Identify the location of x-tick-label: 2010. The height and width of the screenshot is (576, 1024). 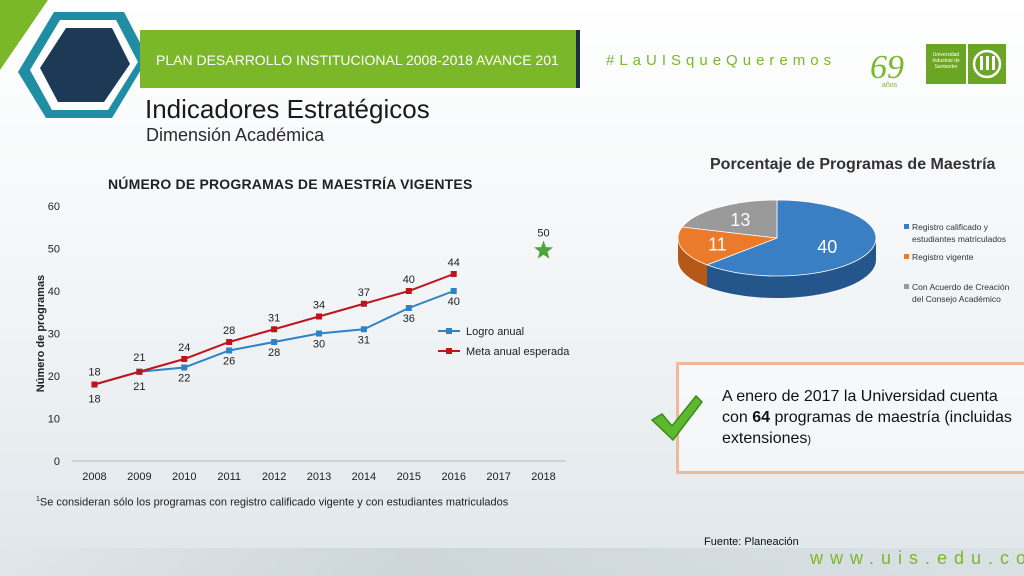
(184, 477).